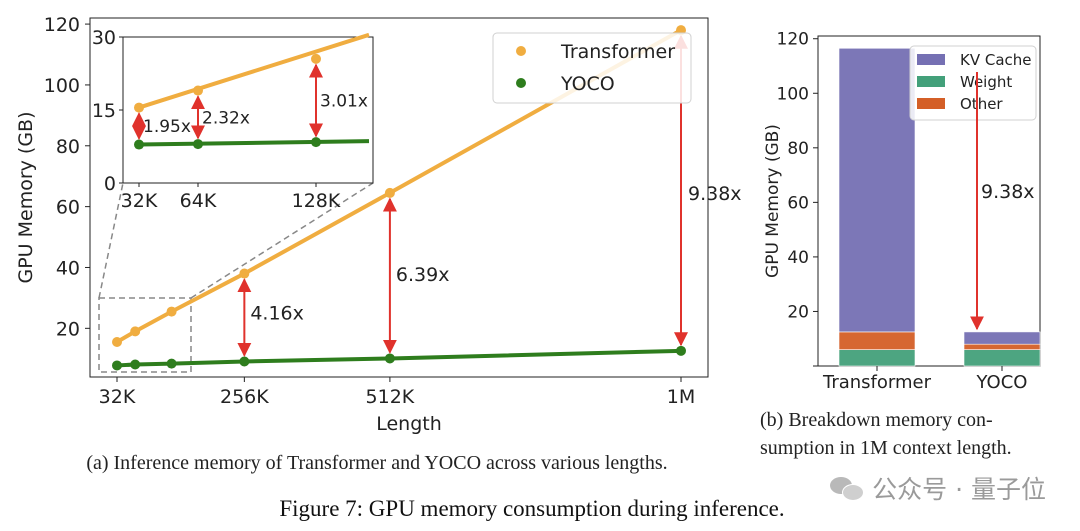 This screenshot has height=531, width=1080. What do you see at coordinates (399, 358) in the screenshot?
I see `chart-a-line-yoco` at bounding box center [399, 358].